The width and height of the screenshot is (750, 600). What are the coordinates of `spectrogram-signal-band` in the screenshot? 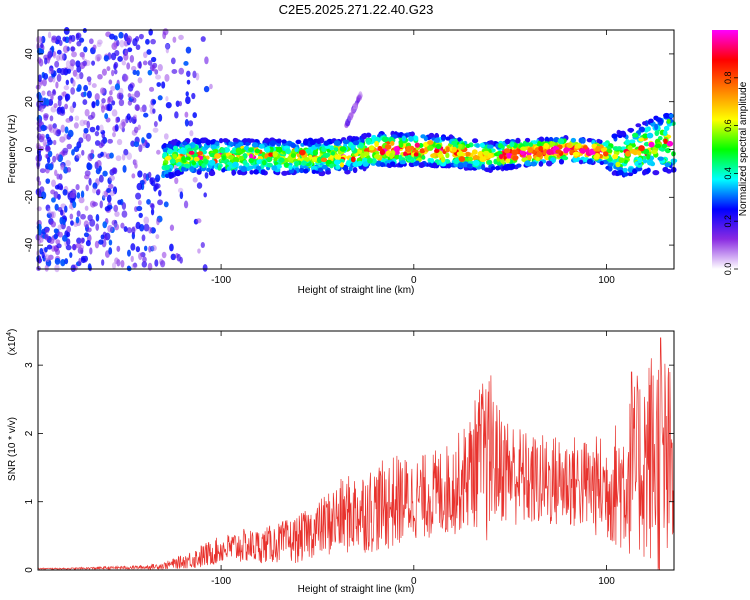 It's located at (419, 146).